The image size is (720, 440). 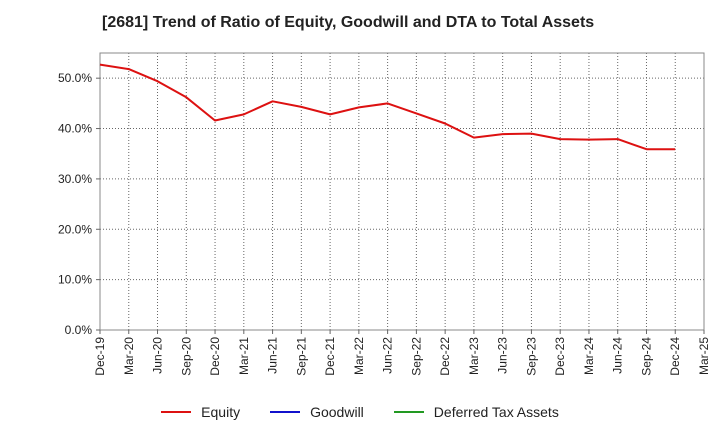 I want to click on x-tick-label: Jun-20, so click(x=158, y=355).